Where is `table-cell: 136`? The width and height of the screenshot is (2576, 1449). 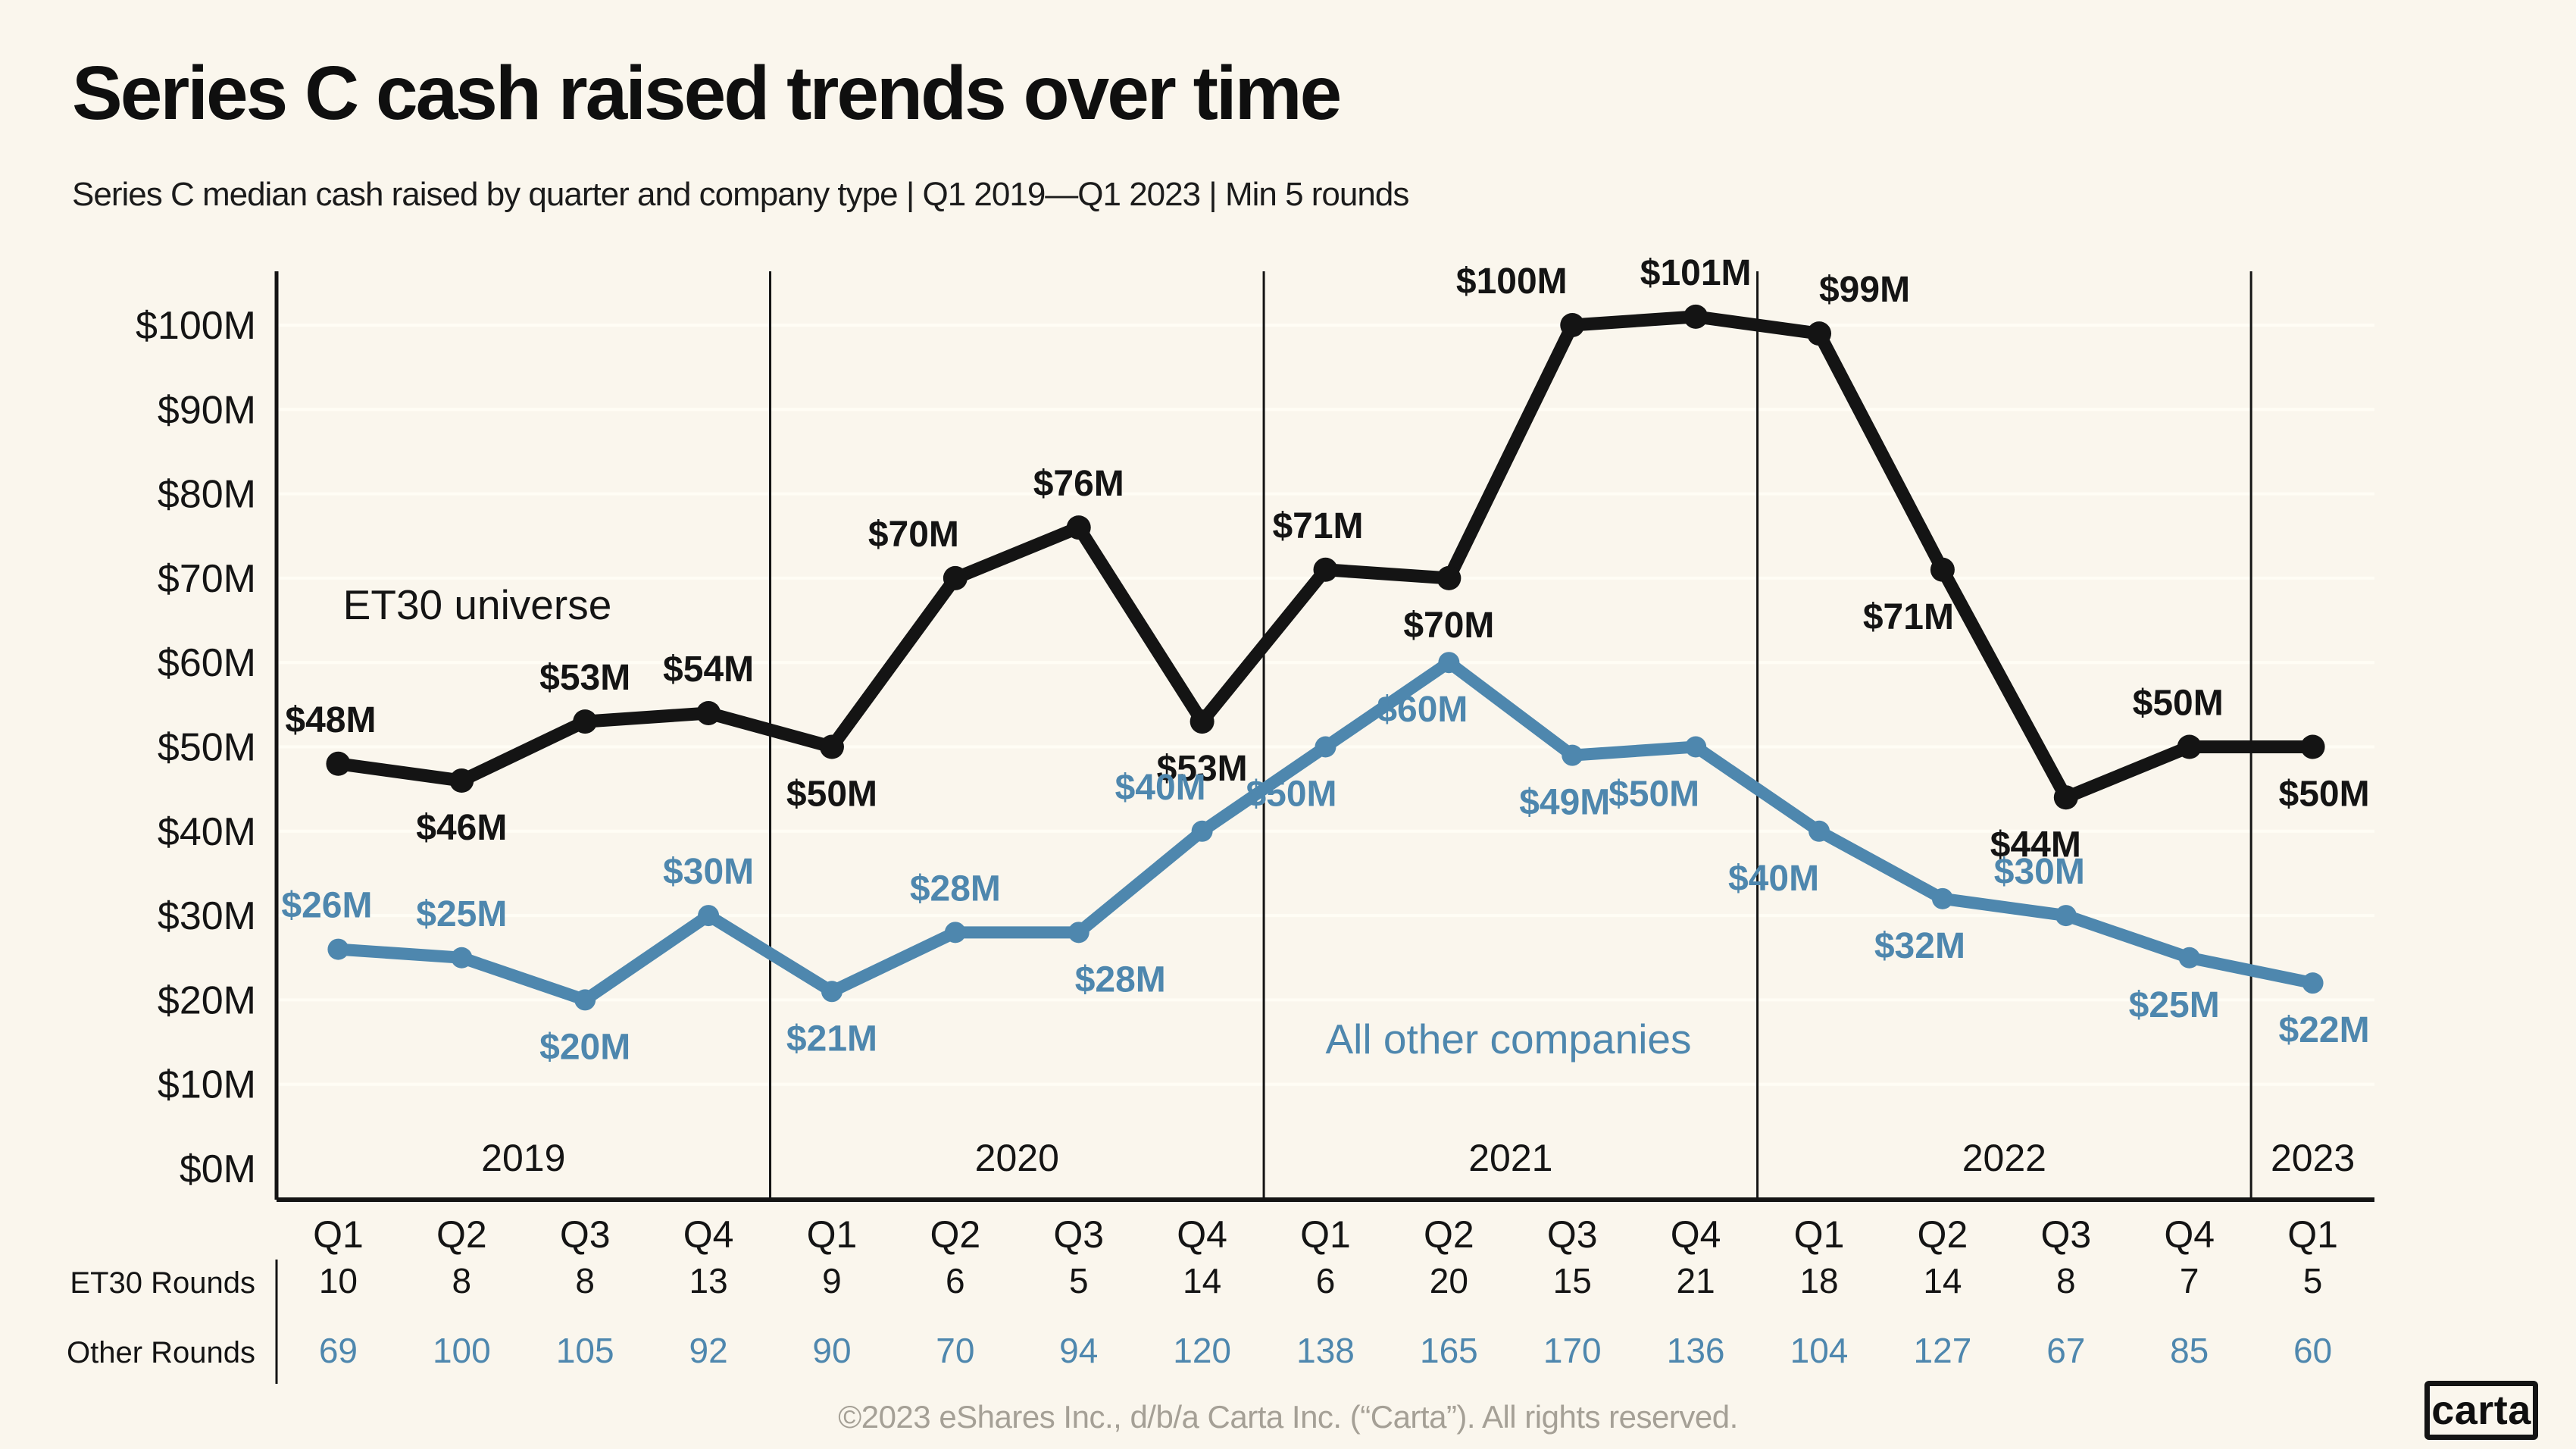
table-cell: 136 is located at coordinates (1696, 1350).